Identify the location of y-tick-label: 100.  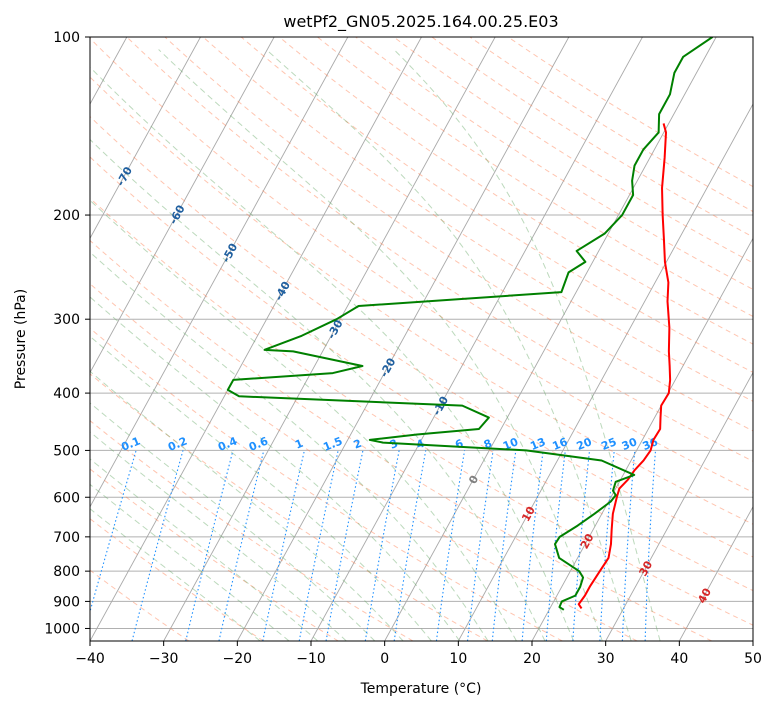
(66, 38).